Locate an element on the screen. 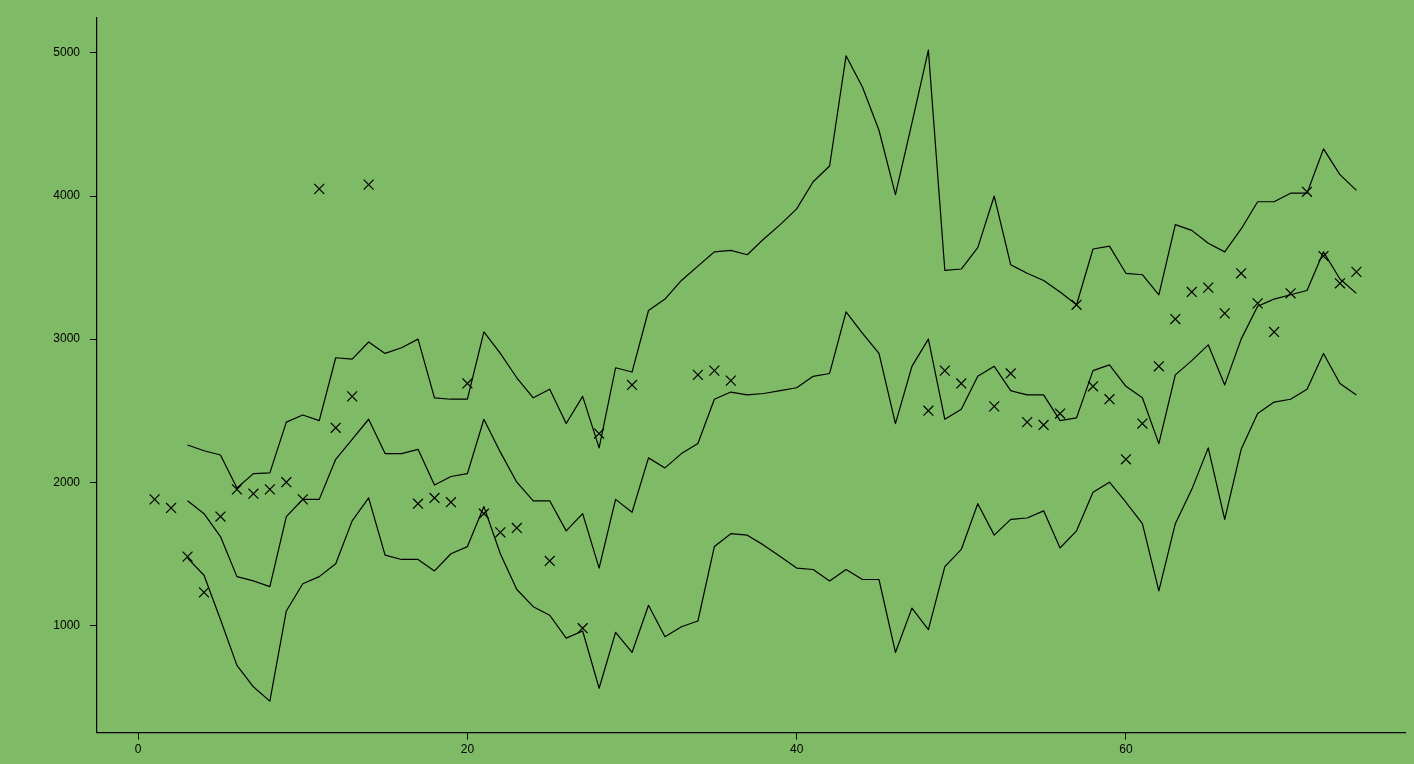 The width and height of the screenshot is (1414, 764). x-tick-label: 60 is located at coordinates (1126, 749).